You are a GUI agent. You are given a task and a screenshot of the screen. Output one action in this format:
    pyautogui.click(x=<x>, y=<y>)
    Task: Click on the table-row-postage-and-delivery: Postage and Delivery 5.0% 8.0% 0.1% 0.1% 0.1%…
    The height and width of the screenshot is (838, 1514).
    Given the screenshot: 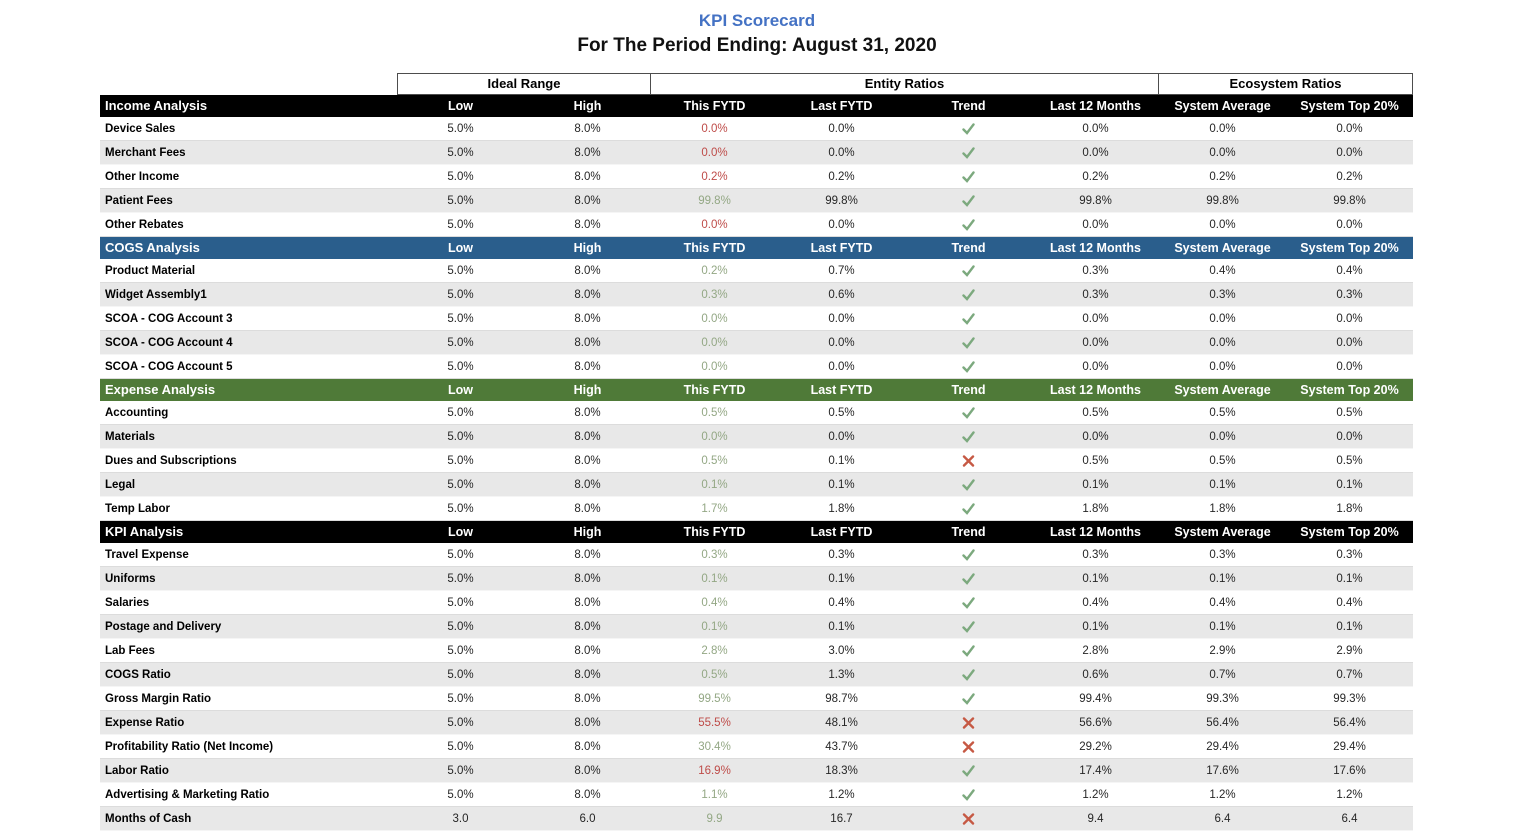 What is the action you would take?
    pyautogui.click(x=756, y=627)
    